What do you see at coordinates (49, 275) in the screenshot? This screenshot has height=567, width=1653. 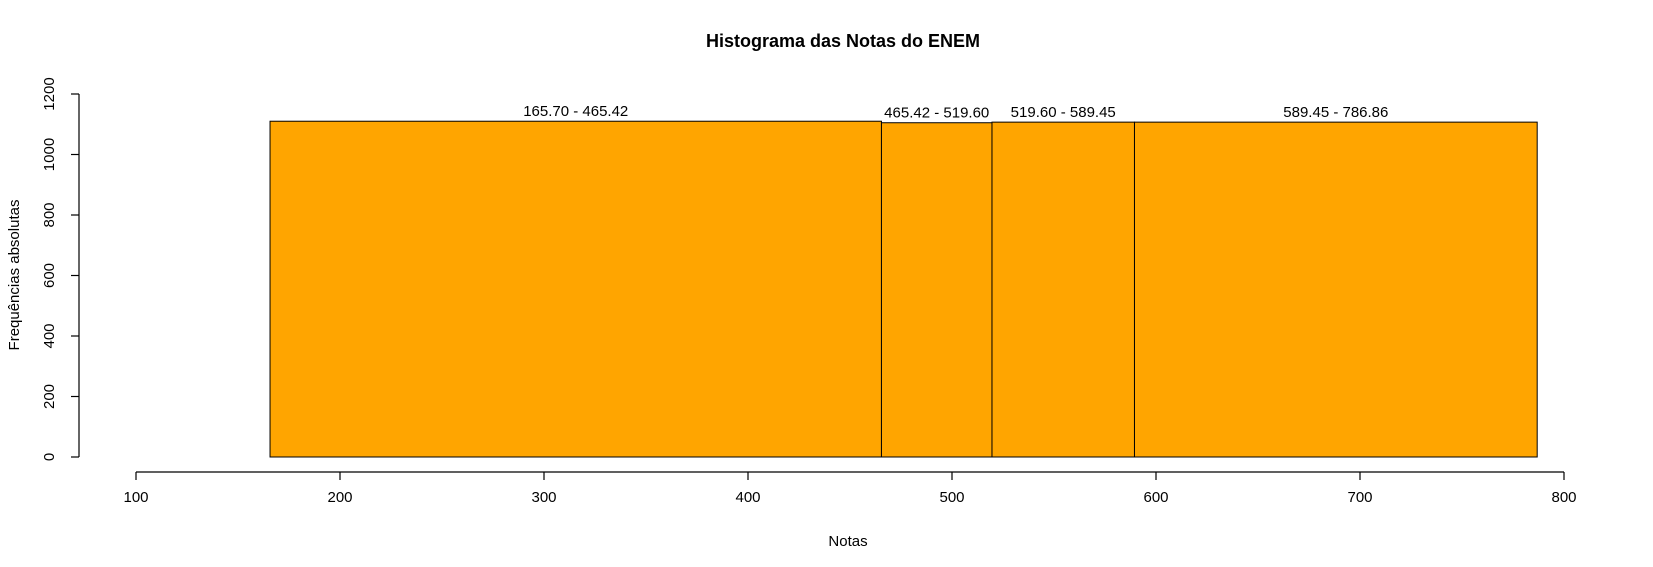 I see `y-tick-label: 600` at bounding box center [49, 275].